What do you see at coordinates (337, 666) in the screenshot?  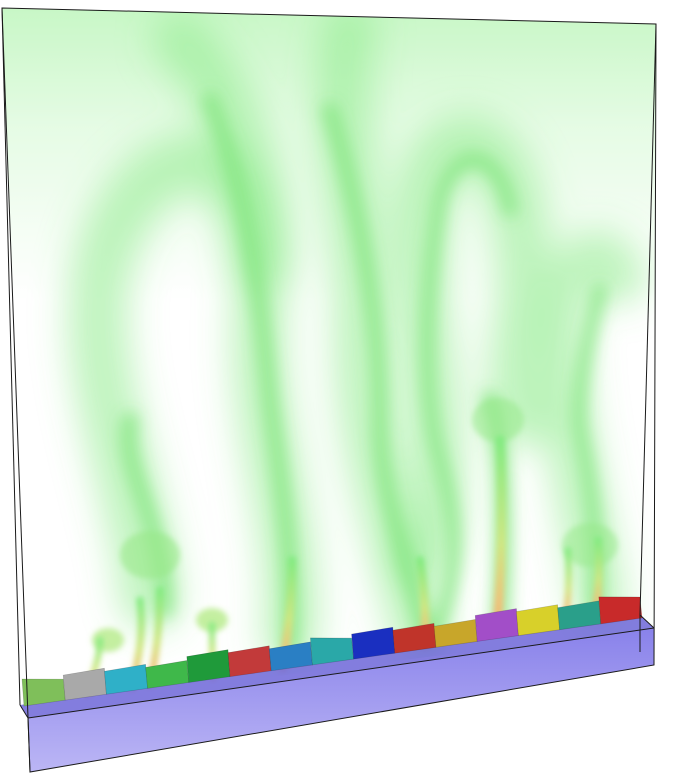 I see `slab-top` at bounding box center [337, 666].